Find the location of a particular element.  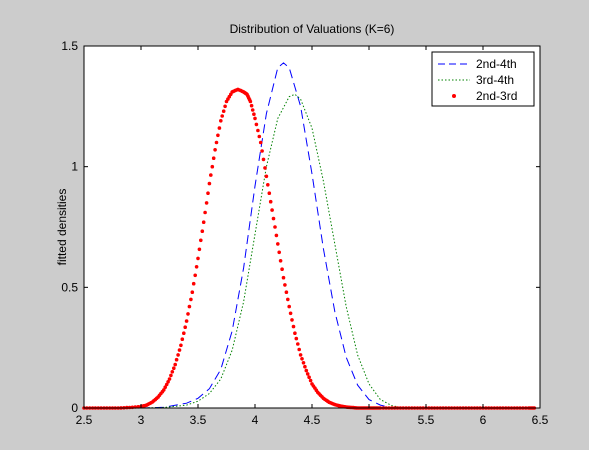

y-axis-label: fitted densities is located at coordinates (62, 227).